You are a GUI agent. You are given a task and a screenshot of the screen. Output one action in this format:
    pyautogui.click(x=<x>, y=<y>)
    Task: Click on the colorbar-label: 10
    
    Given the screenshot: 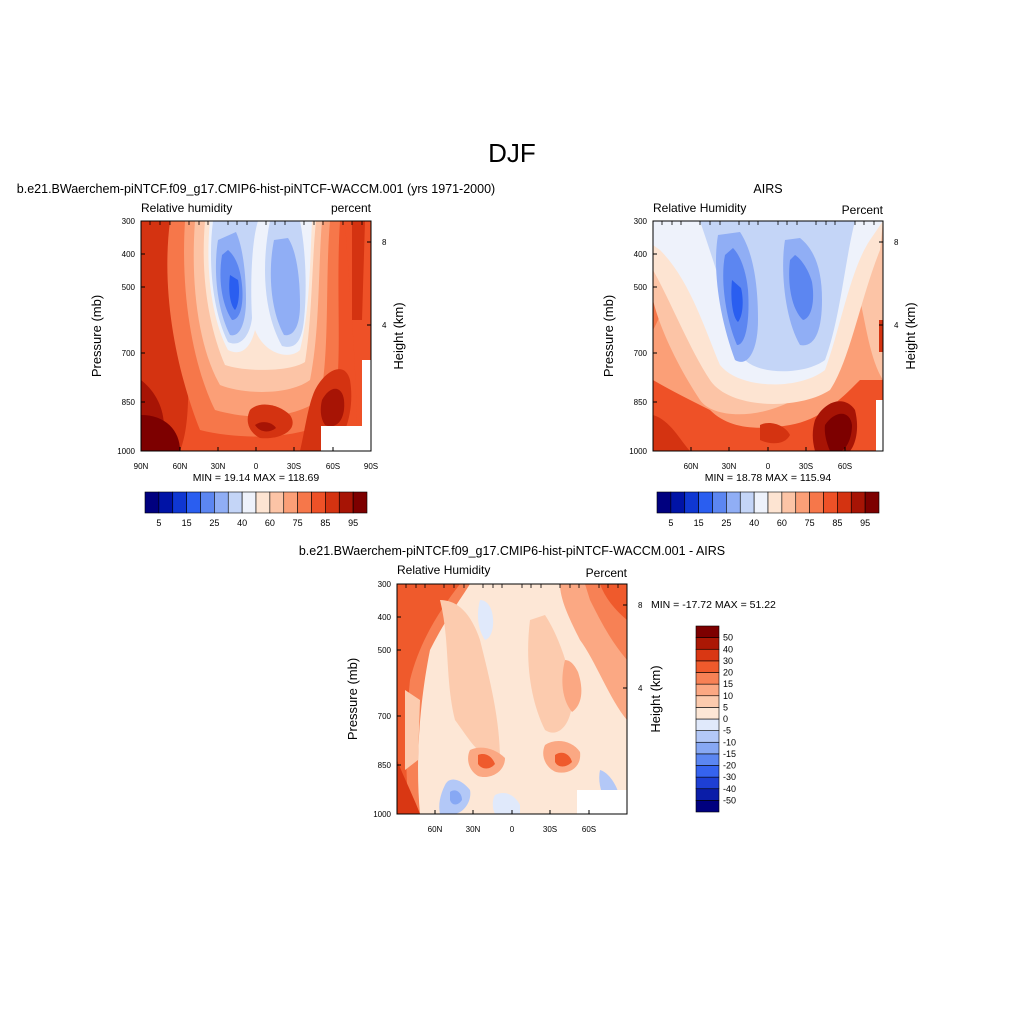 What is the action you would take?
    pyautogui.click(x=728, y=696)
    